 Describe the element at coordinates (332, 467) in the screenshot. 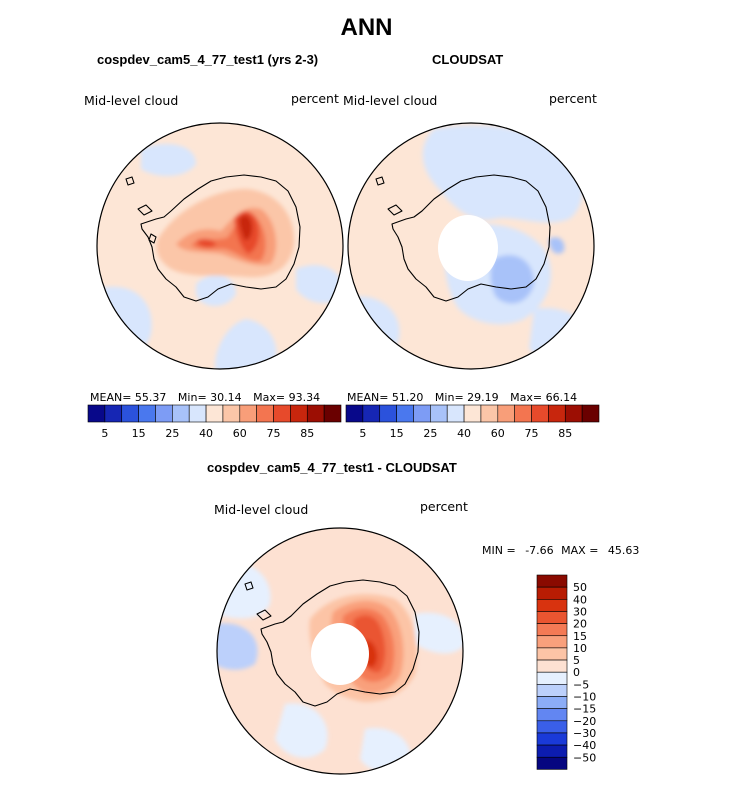

I see `panel3-title: cospdev_cam5_4_77_test1 - CLOUDSAT` at that location.